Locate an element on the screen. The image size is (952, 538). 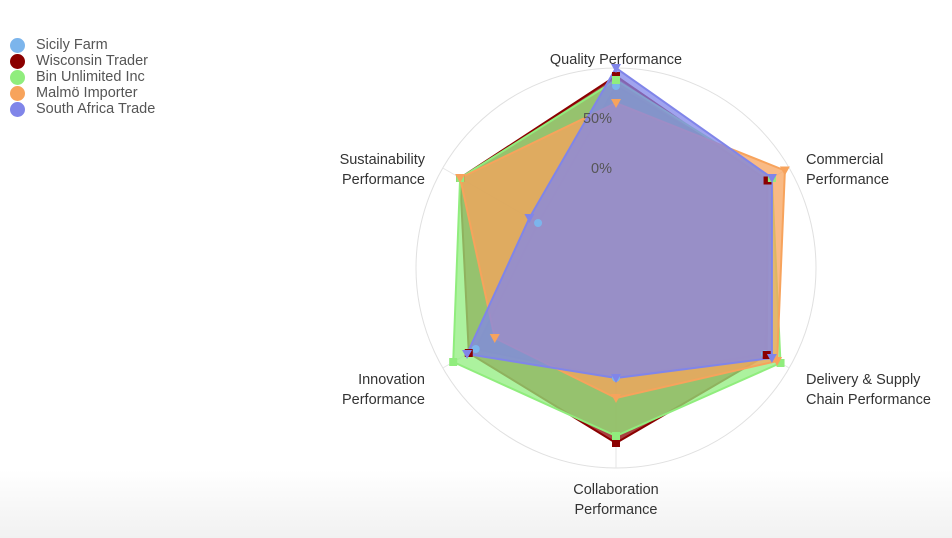
legend-item: South Africa Trade is located at coordinates (82, 109).